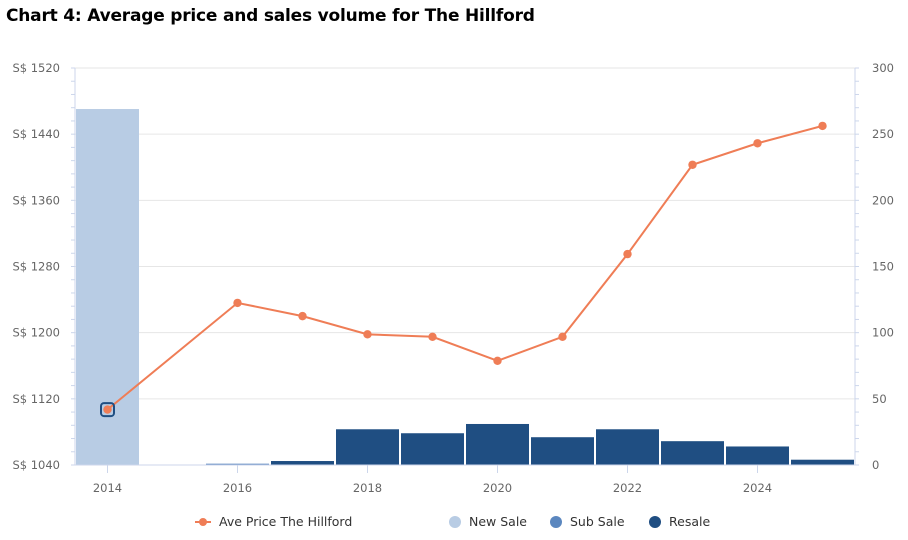  I want to click on y-right-tick-label: 150, so click(883, 267).